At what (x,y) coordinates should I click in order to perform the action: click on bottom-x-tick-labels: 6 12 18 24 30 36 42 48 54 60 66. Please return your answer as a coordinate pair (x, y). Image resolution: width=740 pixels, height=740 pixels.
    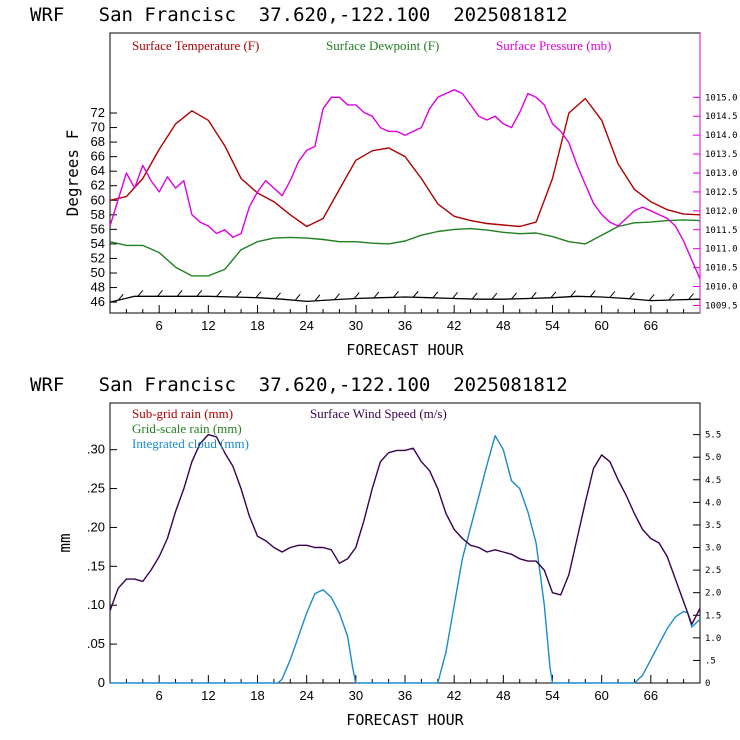
    Looking at the image, I should click on (405, 689).